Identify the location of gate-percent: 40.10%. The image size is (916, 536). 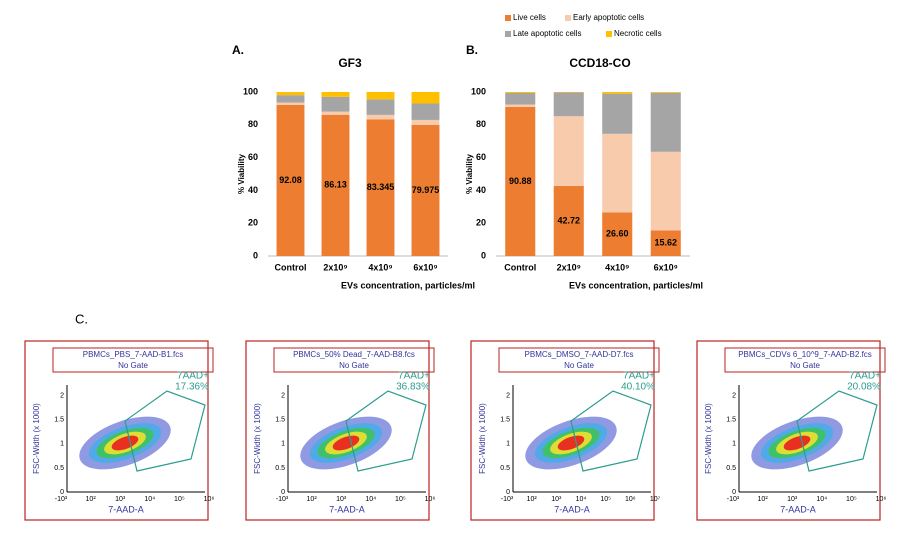
(638, 387).